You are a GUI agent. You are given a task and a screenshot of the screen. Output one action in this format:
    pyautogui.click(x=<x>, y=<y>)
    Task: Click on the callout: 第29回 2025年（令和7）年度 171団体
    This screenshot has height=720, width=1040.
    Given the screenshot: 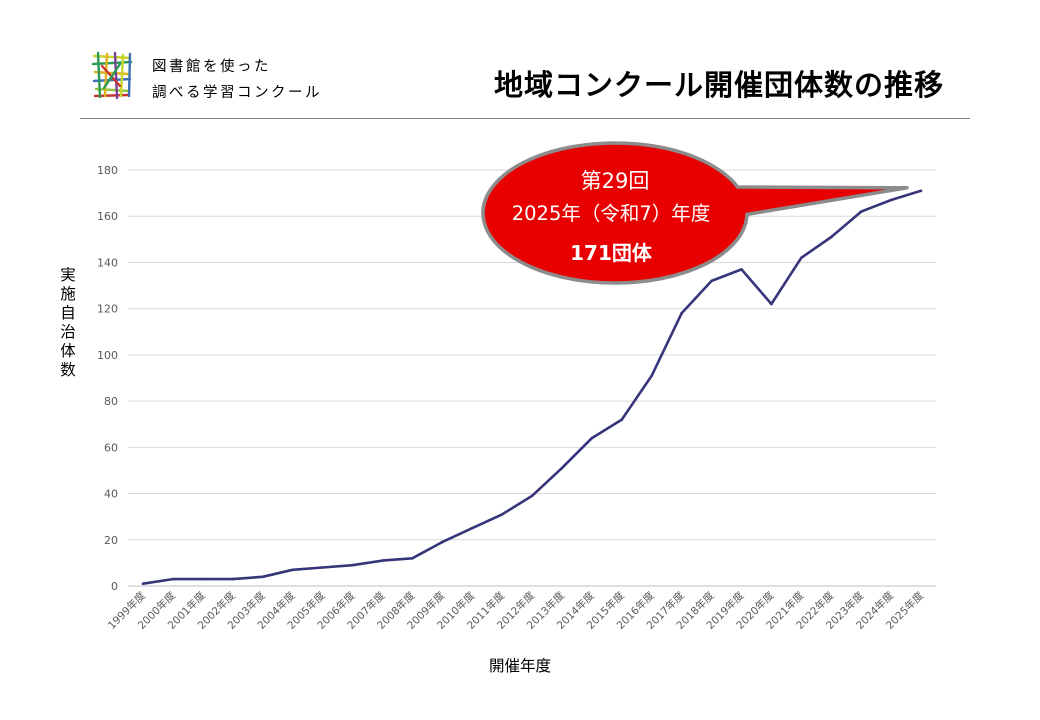 What is the action you would take?
    pyautogui.click(x=695, y=213)
    